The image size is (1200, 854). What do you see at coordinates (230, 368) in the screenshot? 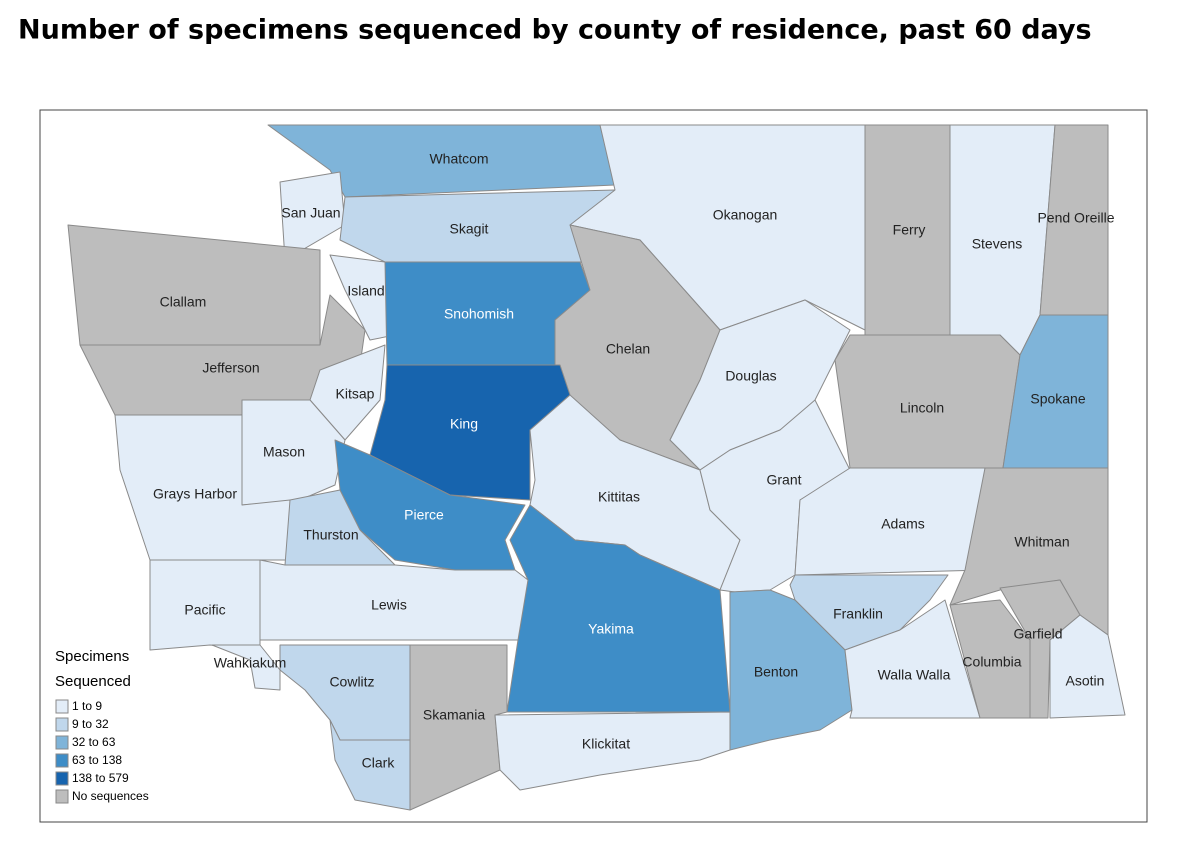
I see `county-label: Jefferson` at bounding box center [230, 368].